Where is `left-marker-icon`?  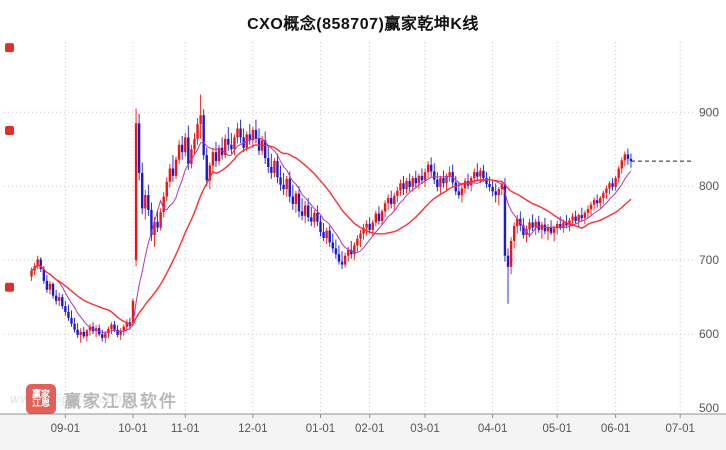
left-marker-icon is located at coordinates (9, 131).